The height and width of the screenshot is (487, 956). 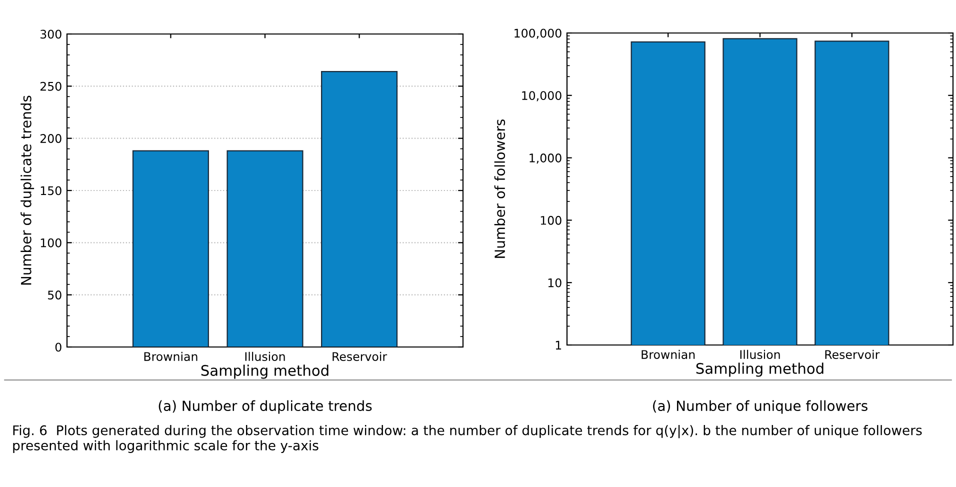 I want to click on text: (a) Number of unique followers, so click(x=760, y=407).